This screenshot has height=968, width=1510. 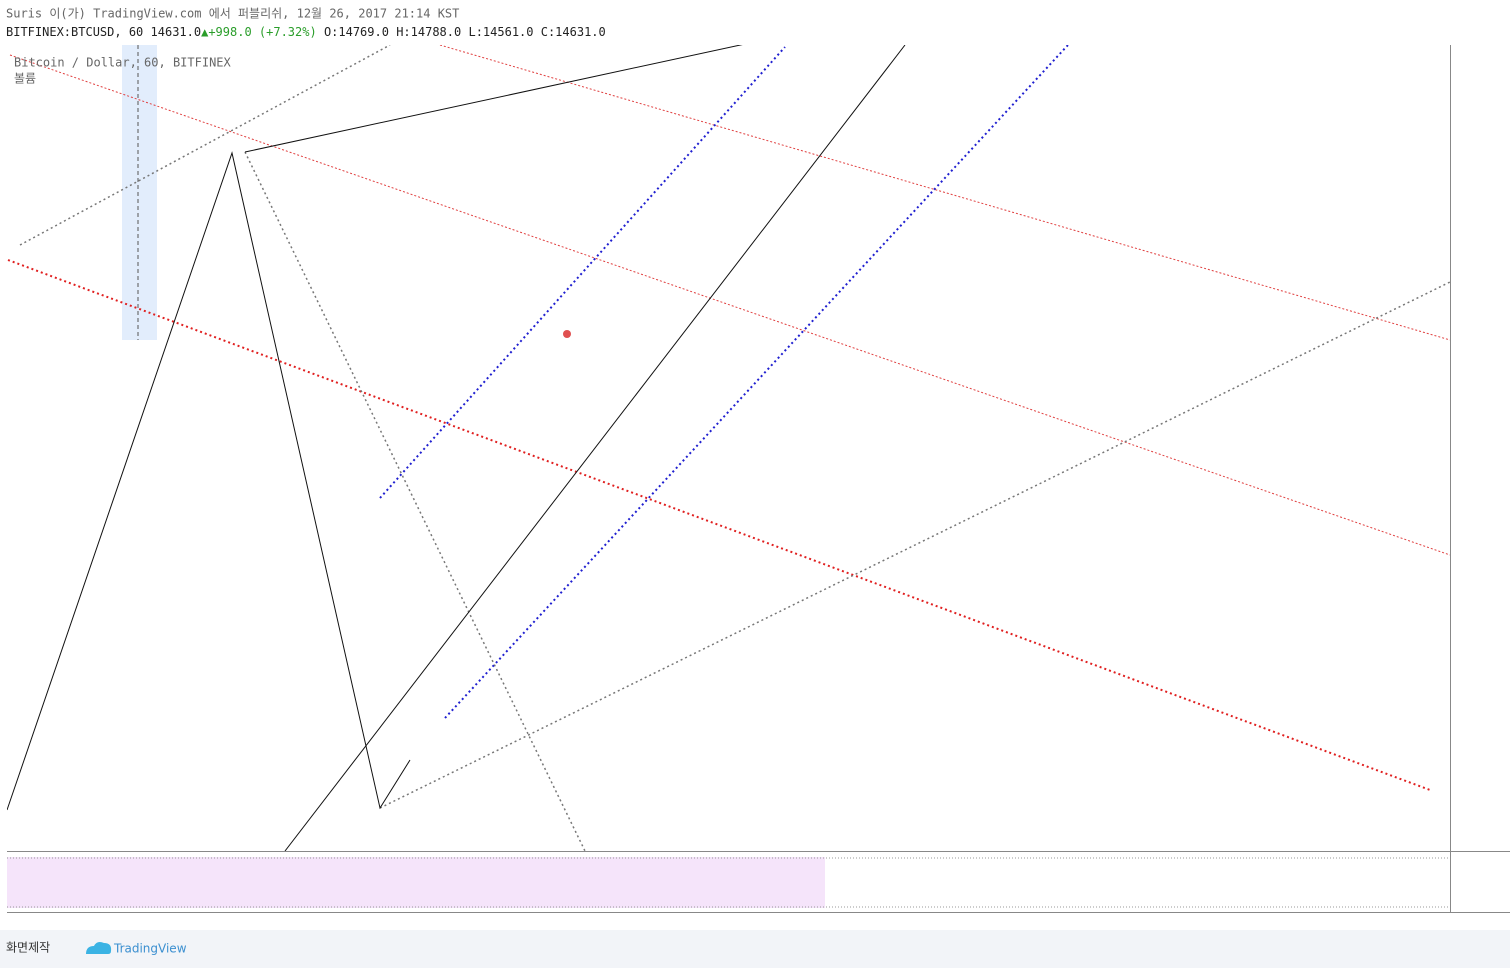 I want to click on low: L:14561.0, so click(x=500, y=32).